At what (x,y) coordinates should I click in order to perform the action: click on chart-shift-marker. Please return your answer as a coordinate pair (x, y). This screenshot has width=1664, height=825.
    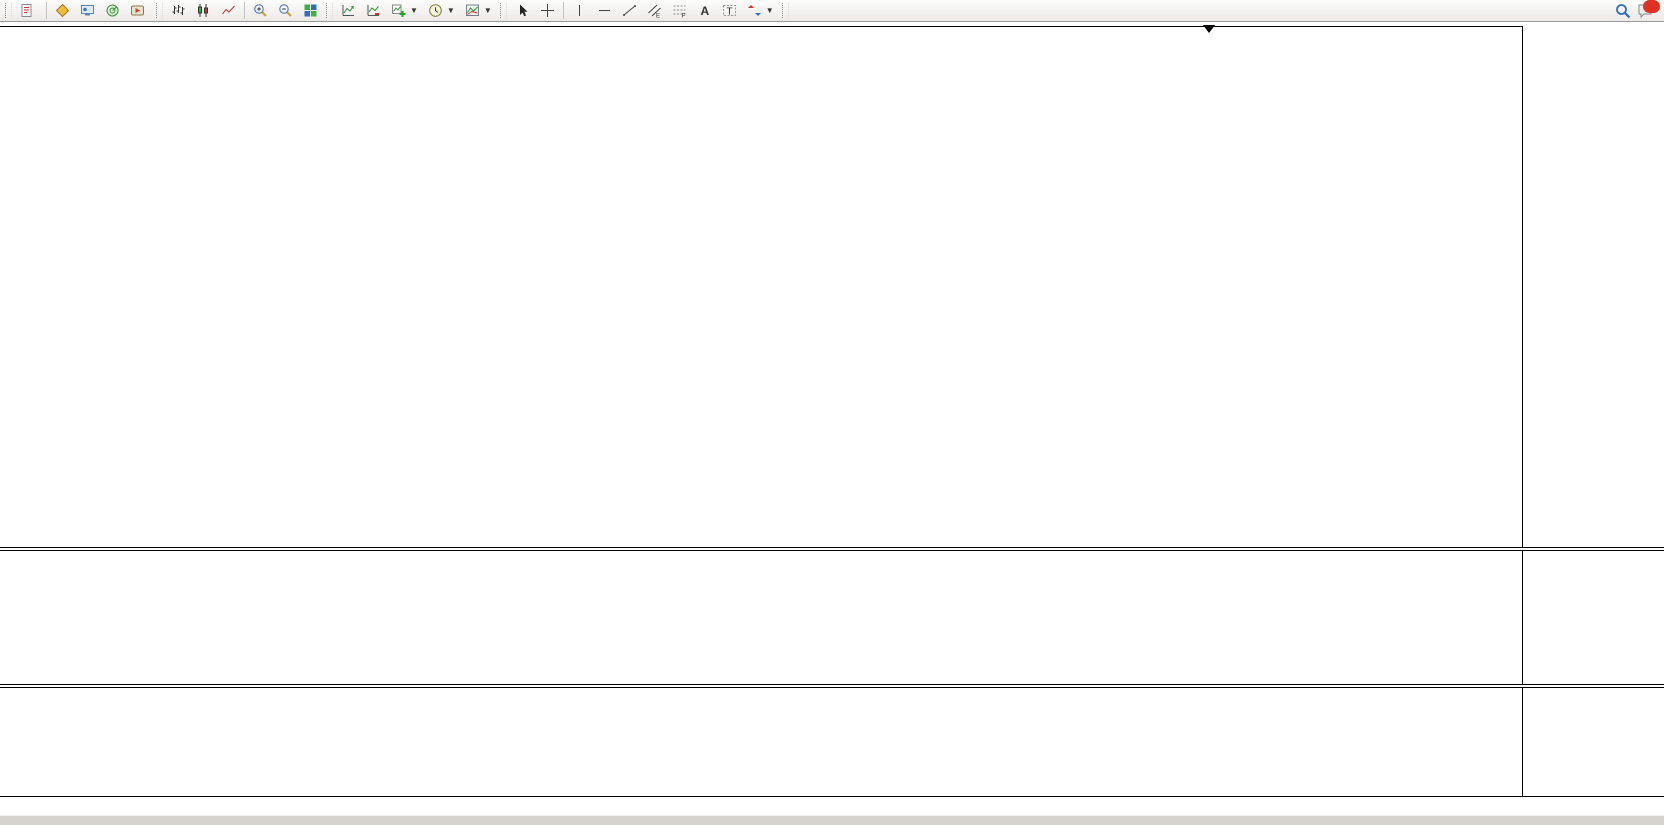
    Looking at the image, I should click on (1209, 29).